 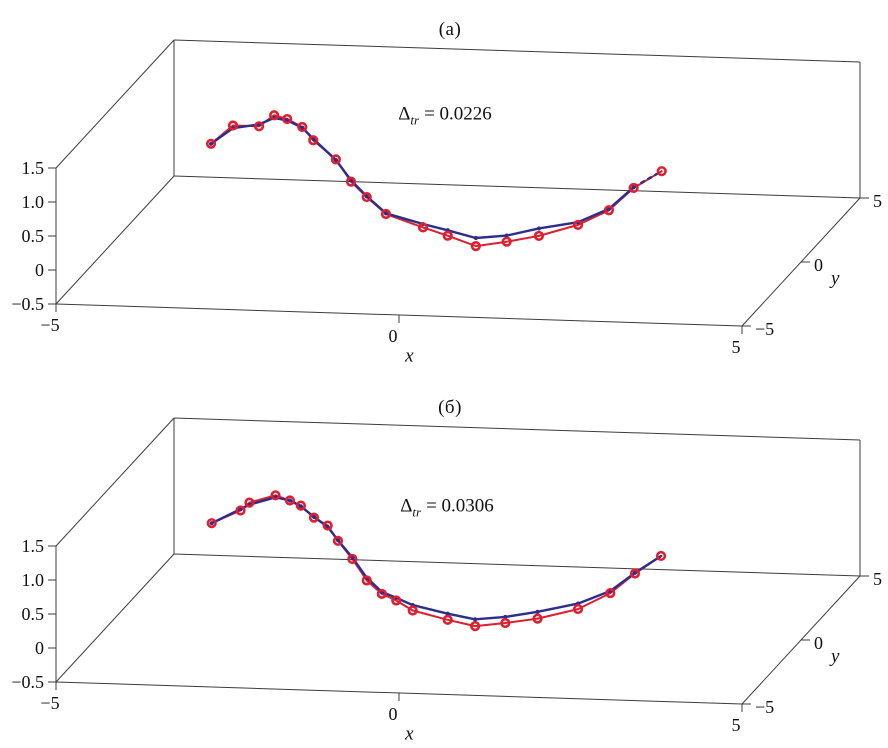 I want to click on panel-a-title: (a), so click(x=450, y=29).